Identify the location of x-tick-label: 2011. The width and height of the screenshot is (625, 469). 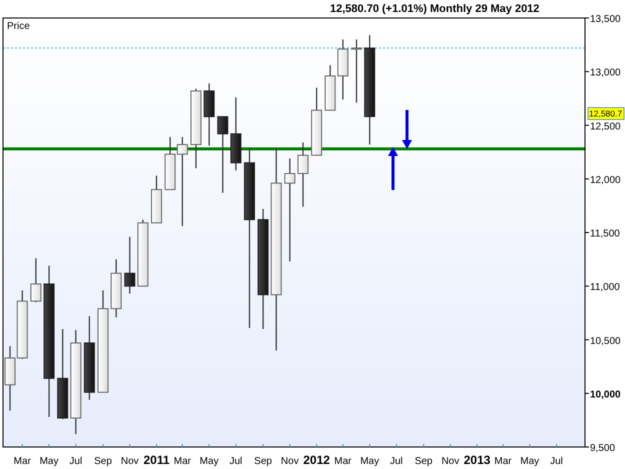
(156, 460).